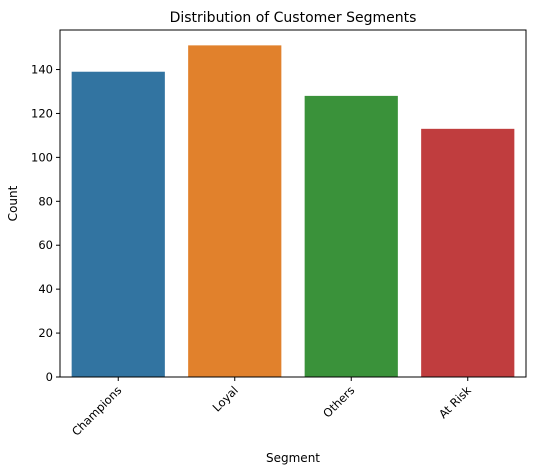 This screenshot has width=546, height=472. What do you see at coordinates (42, 70) in the screenshot?
I see `y-tick-label: 140` at bounding box center [42, 70].